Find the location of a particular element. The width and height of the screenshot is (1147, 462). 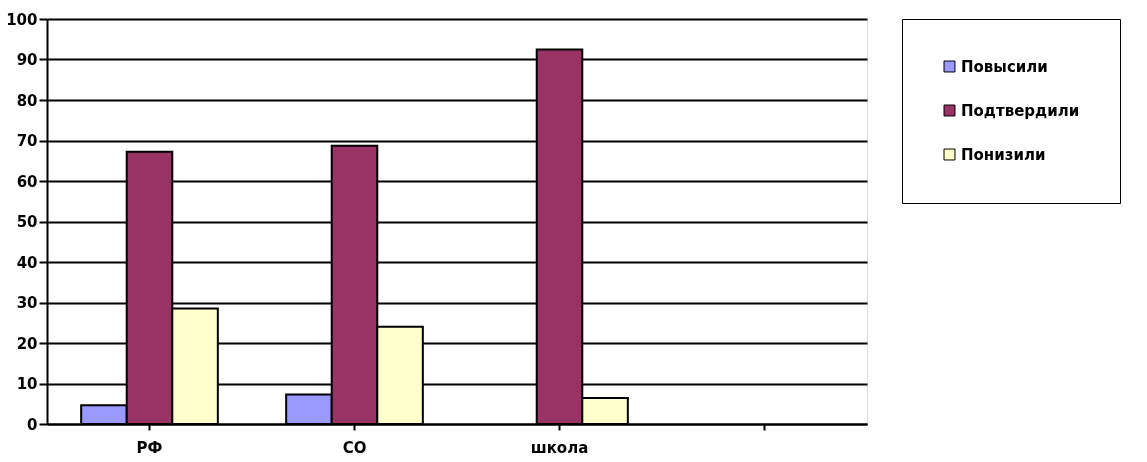

y-tick-label: 70 is located at coordinates (27, 141).